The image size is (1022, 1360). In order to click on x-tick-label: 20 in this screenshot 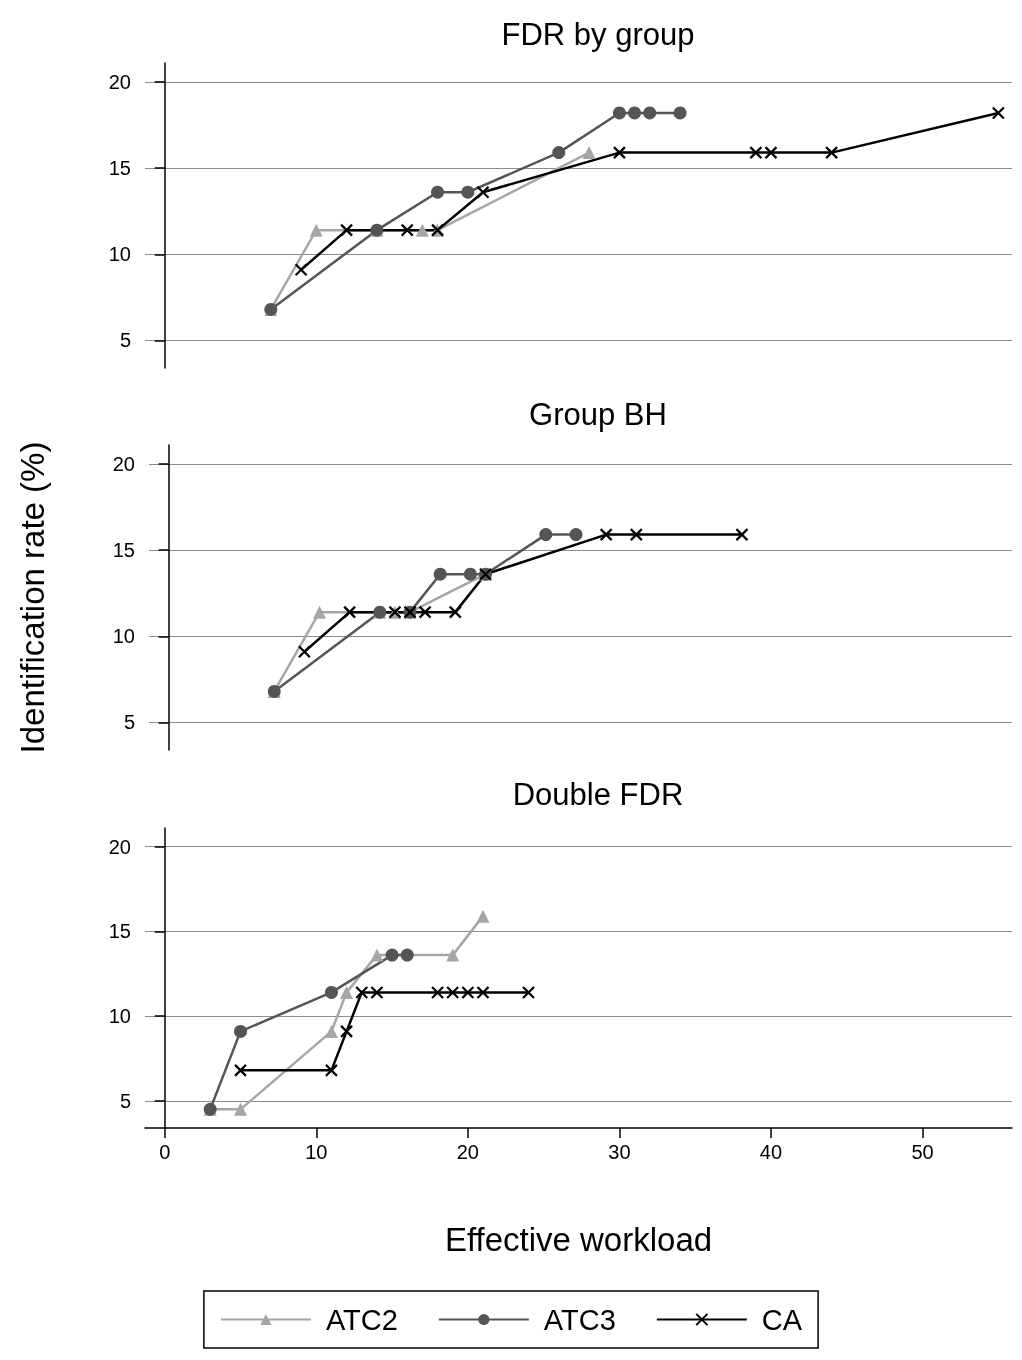, I will do `click(467, 1152)`.